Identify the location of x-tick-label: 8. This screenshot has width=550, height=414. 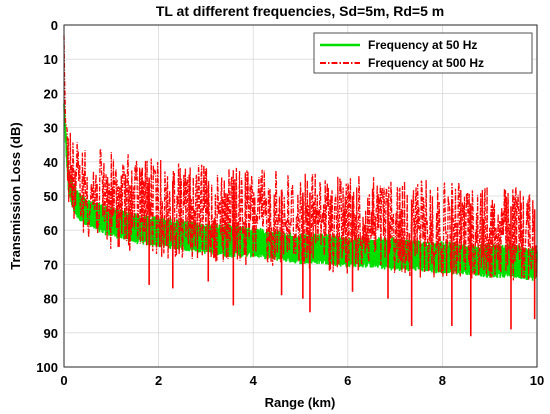
(442, 380).